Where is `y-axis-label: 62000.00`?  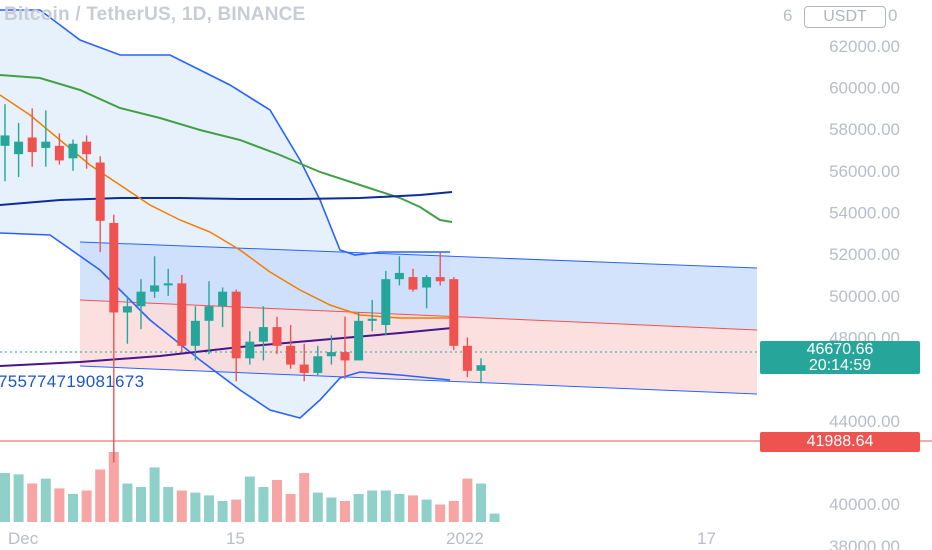
y-axis-label: 62000.00 is located at coordinates (864, 46).